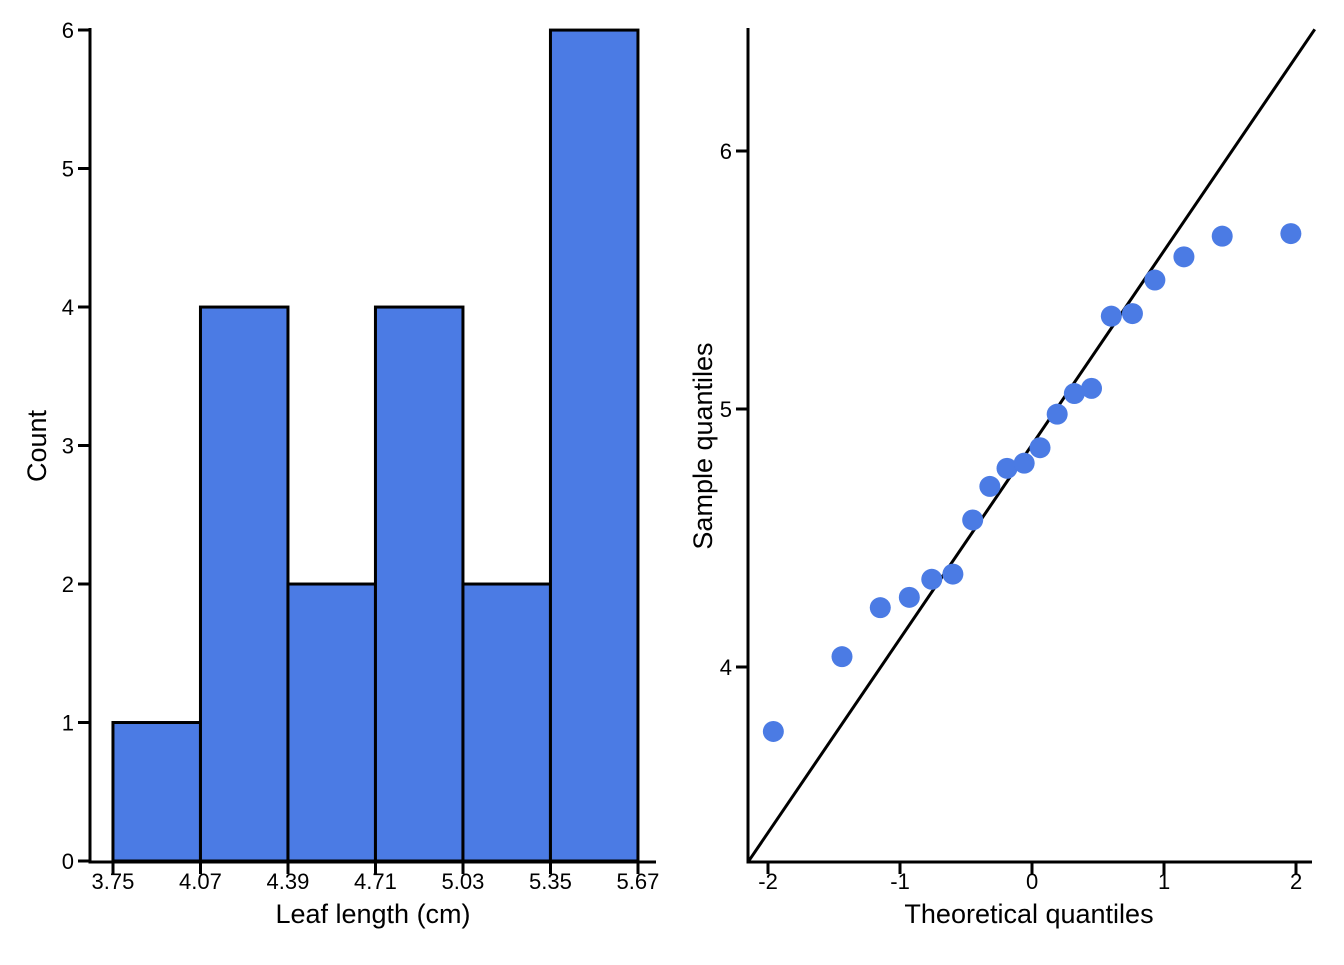 This screenshot has width=1344, height=965. Describe the element at coordinates (68, 584) in the screenshot. I see `y-tick-label: 2` at that location.